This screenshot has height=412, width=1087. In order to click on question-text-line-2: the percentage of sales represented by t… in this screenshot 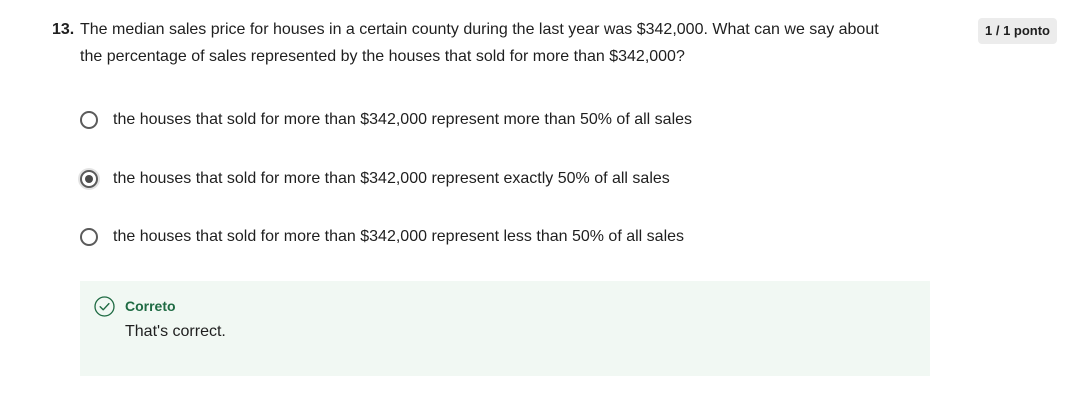, I will do `click(382, 56)`.